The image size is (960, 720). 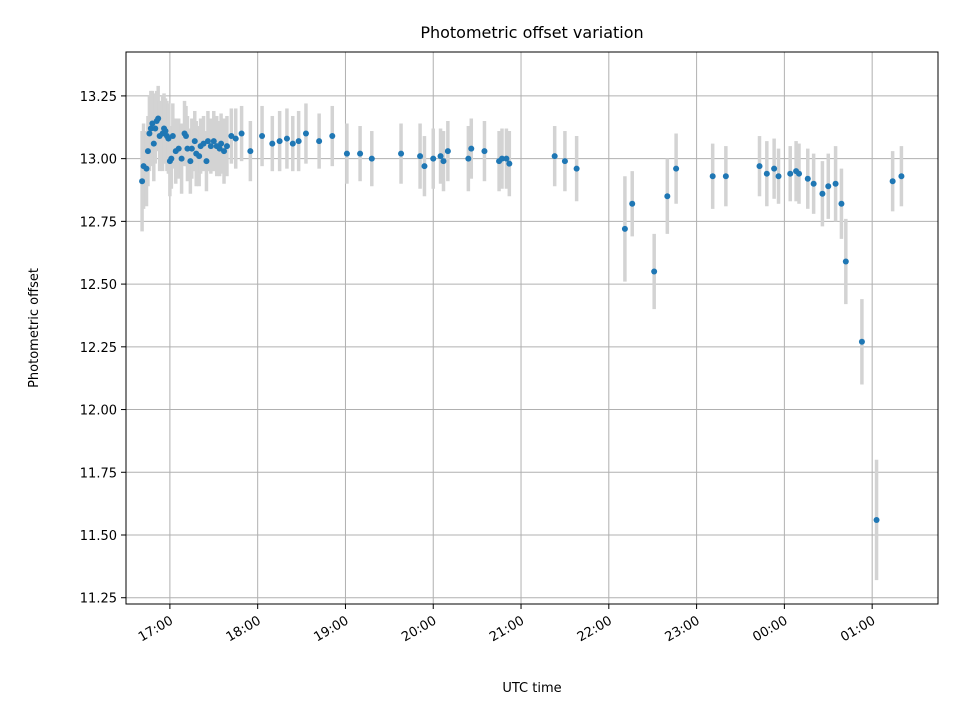 What do you see at coordinates (34, 328) in the screenshot?
I see `y-axis-label: Photometric offset` at bounding box center [34, 328].